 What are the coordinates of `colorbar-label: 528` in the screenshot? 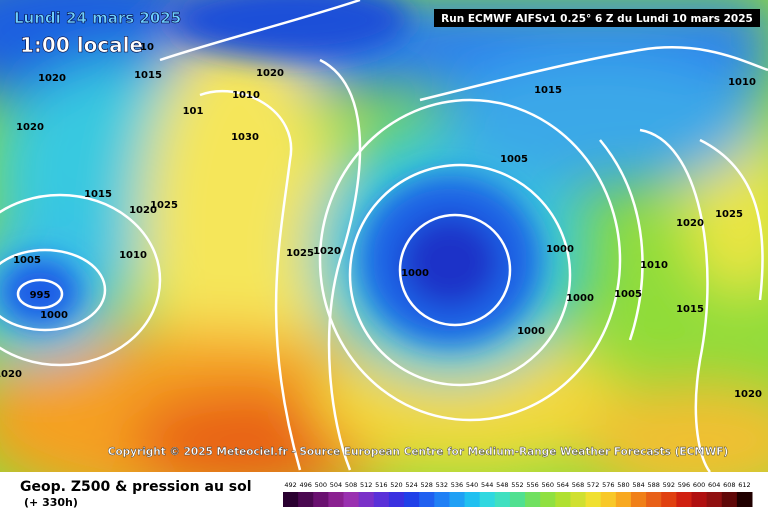 It's located at (427, 485).